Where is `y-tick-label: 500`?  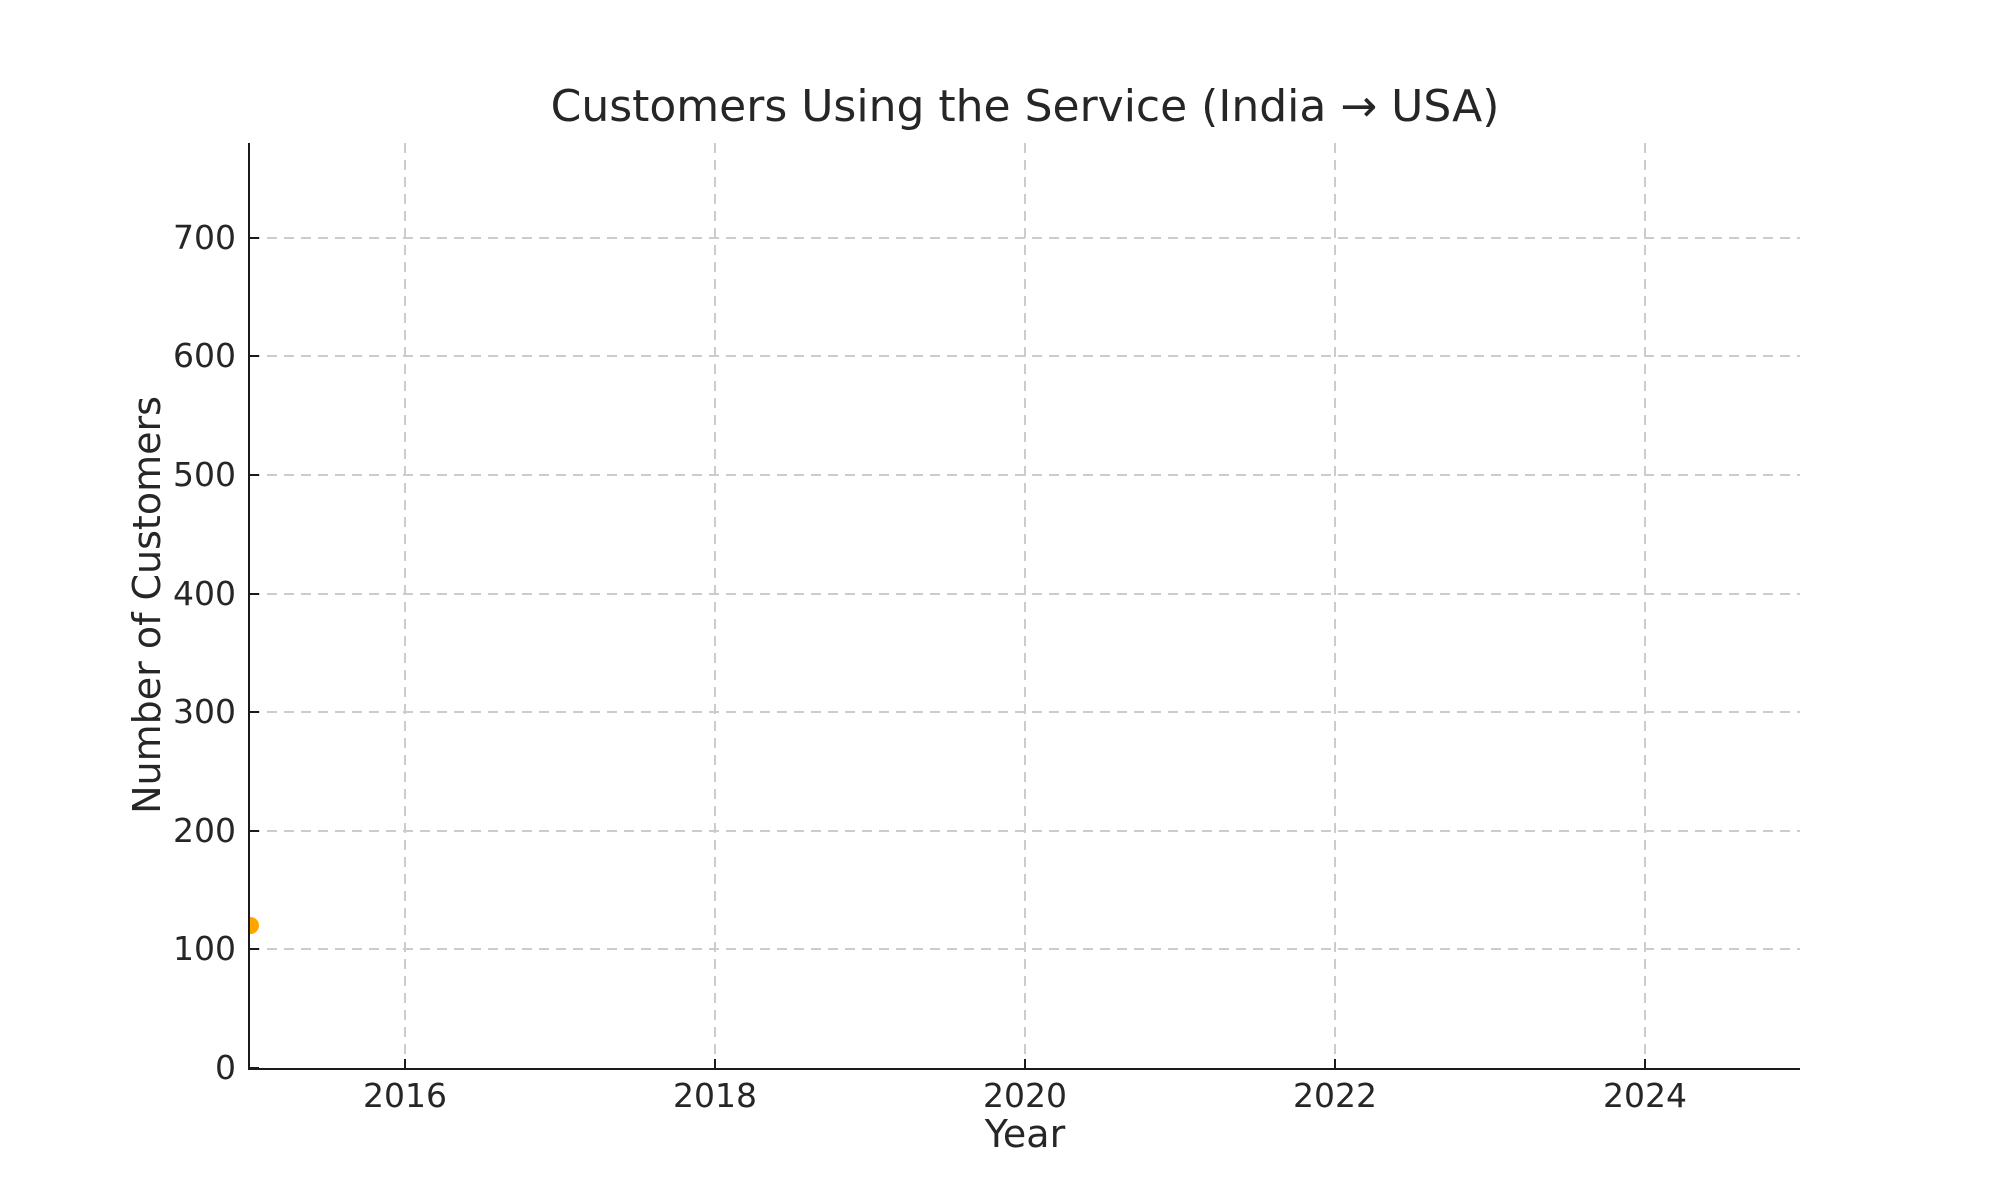 y-tick-label: 500 is located at coordinates (204, 475).